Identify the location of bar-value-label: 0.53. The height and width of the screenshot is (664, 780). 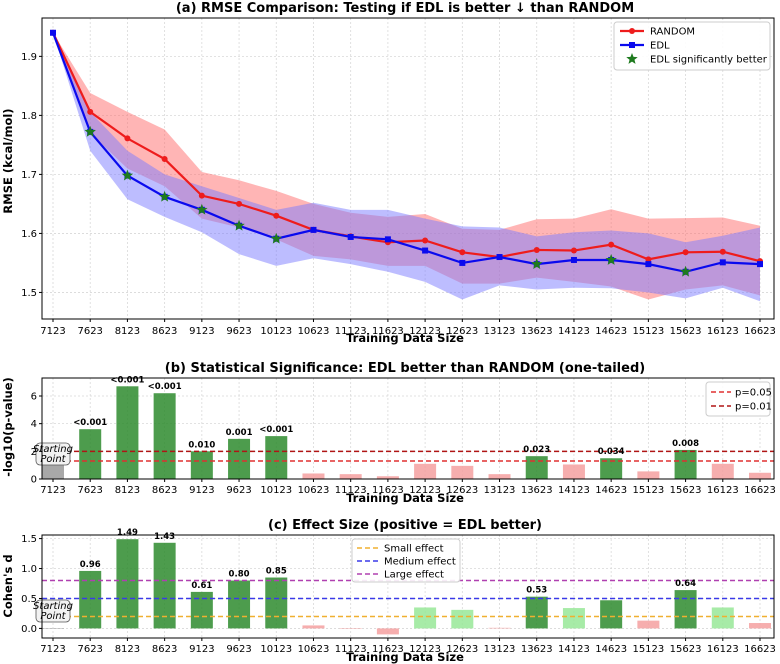
(536, 591).